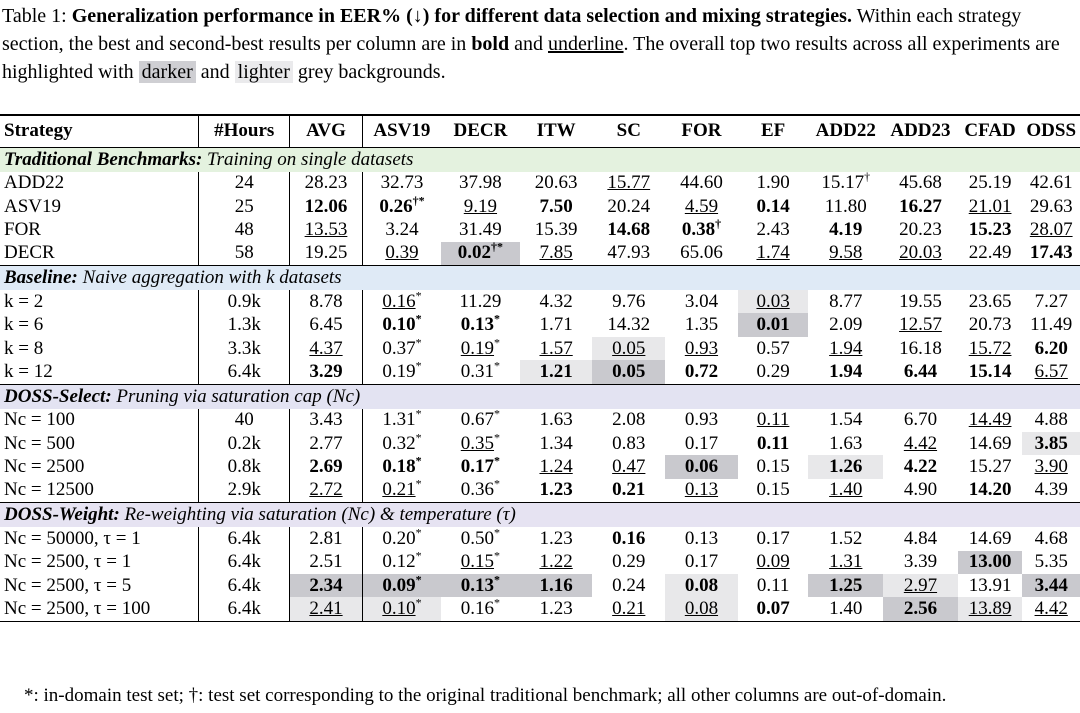  I want to click on cell-ef: 0.15, so click(773, 466).